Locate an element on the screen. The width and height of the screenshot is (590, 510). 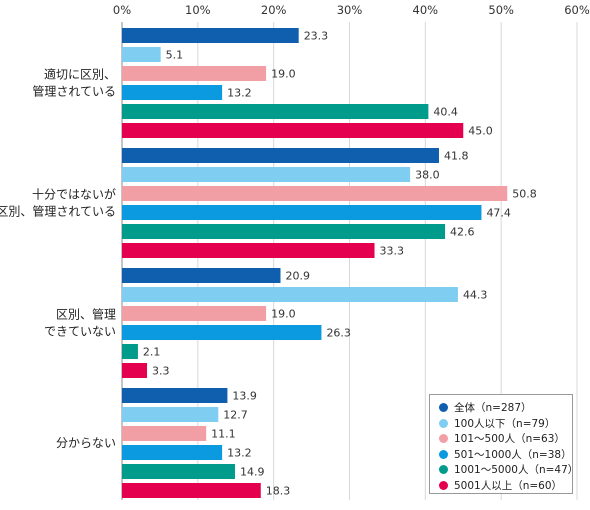
bar-value-label: 23.3 is located at coordinates (316, 36).